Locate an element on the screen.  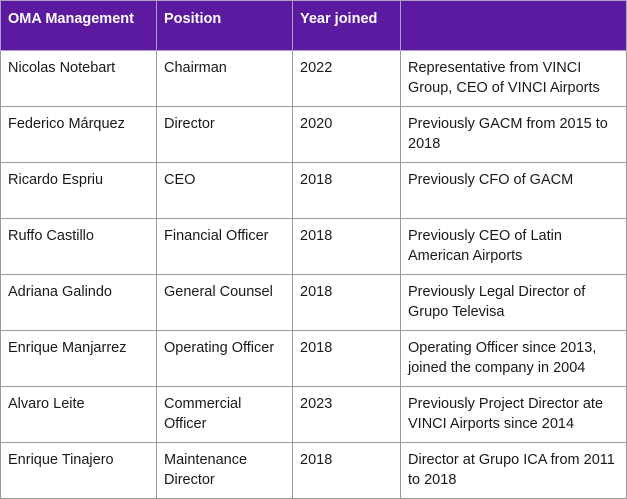
cell-name: Federico Márquez is located at coordinates (78, 134).